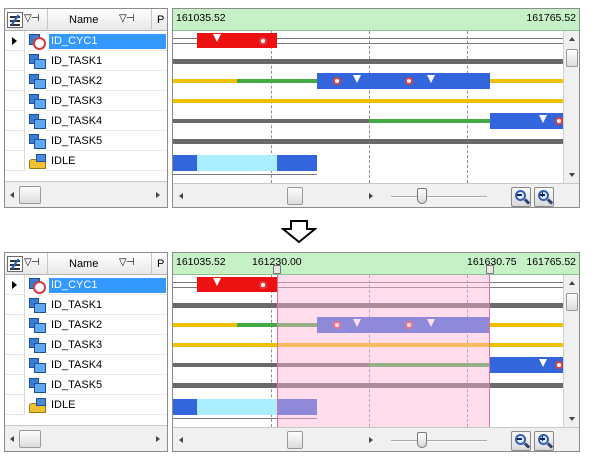 The width and height of the screenshot is (594, 463). I want to click on task-name: ID_TASK4, so click(77, 121).